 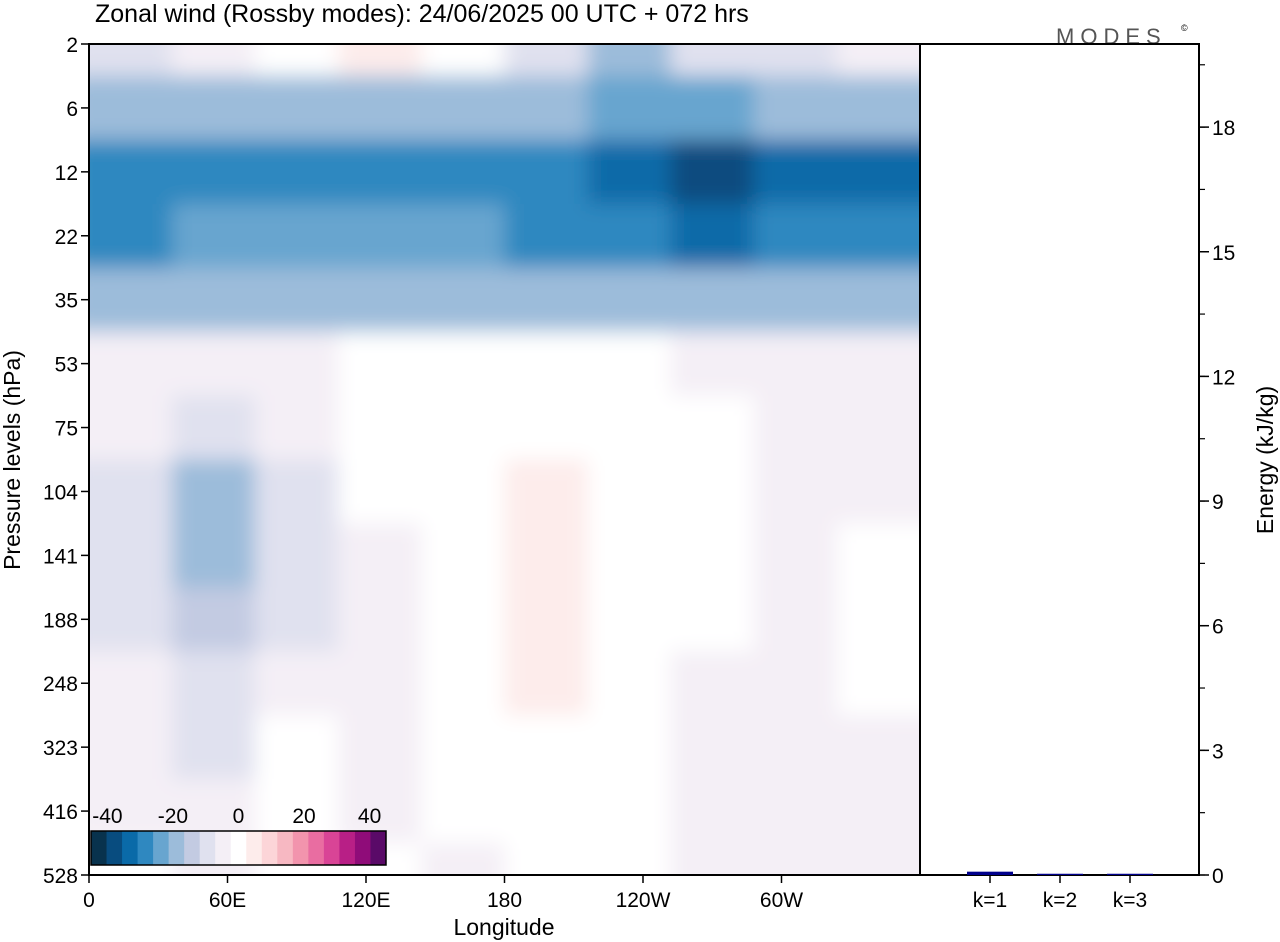 I want to click on colorbar-tick-label: -20, so click(x=173, y=816).